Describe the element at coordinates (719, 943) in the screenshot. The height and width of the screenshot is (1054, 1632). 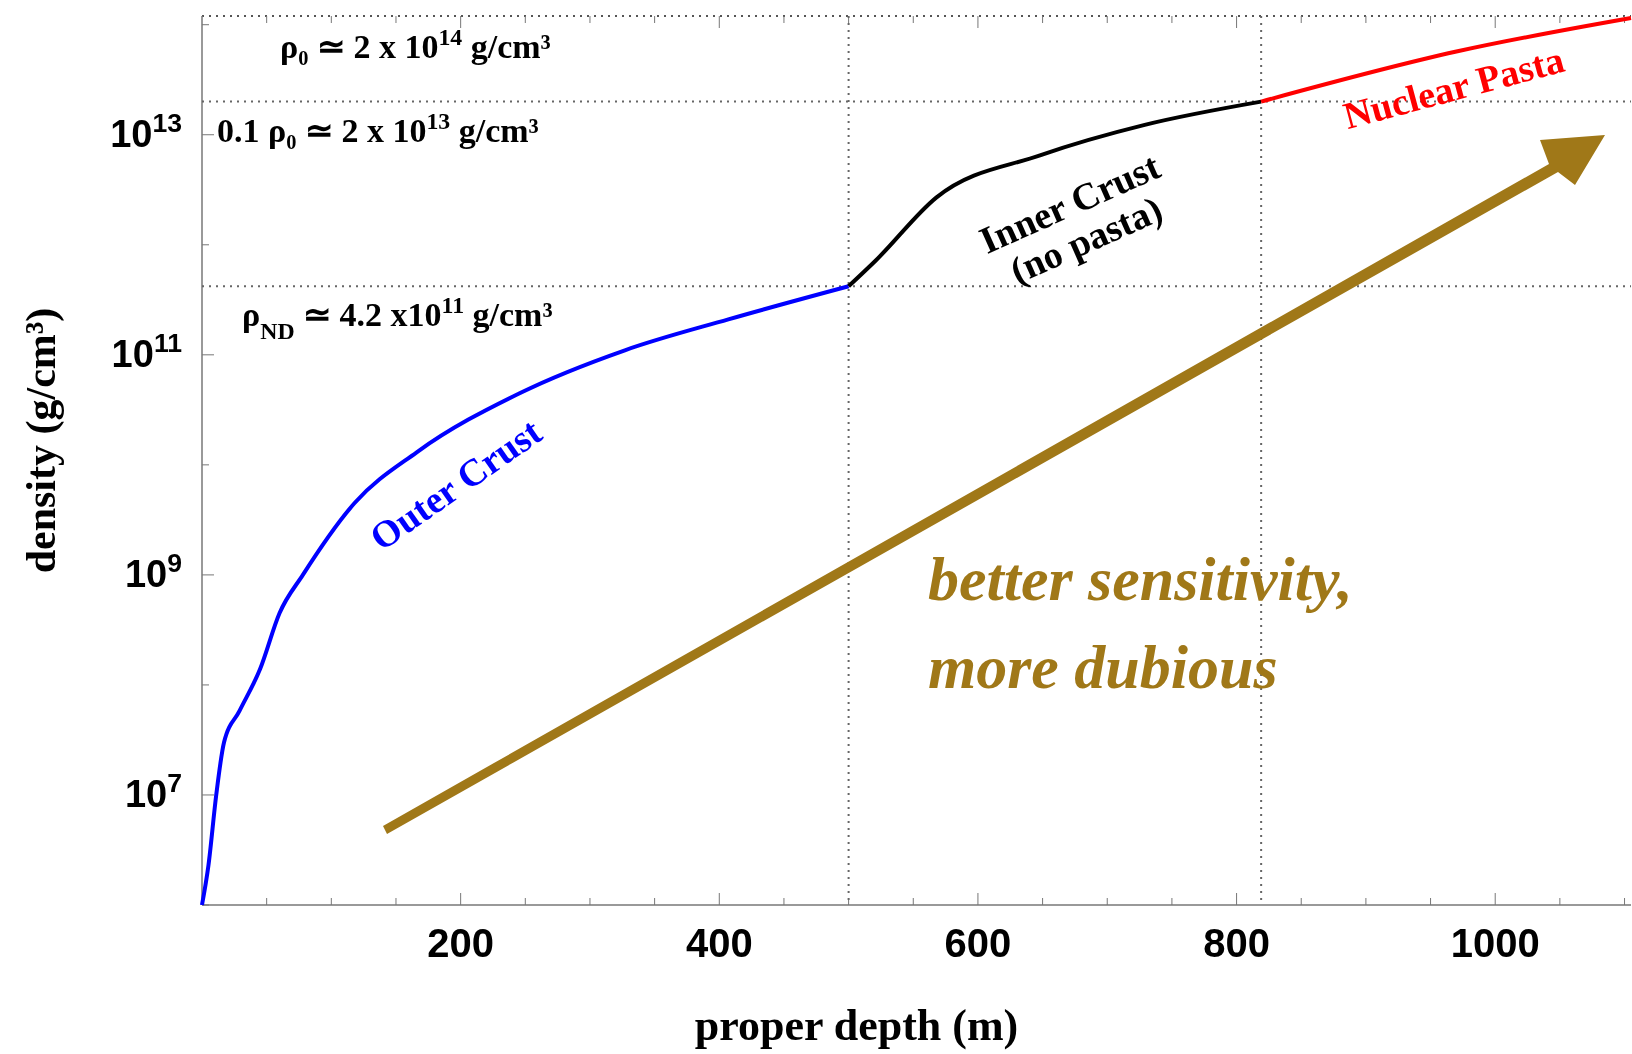
I see `x-tick-label: 400` at that location.